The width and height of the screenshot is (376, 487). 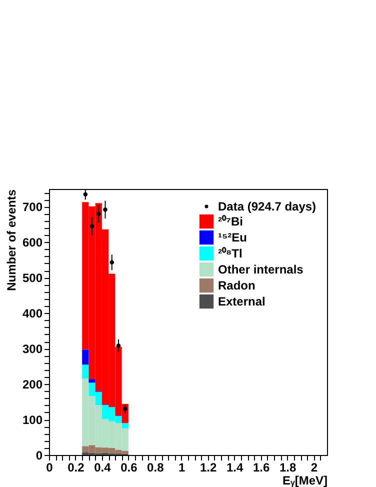 What do you see at coordinates (11, 240) in the screenshot?
I see `y-axis-title: Number of events` at bounding box center [11, 240].